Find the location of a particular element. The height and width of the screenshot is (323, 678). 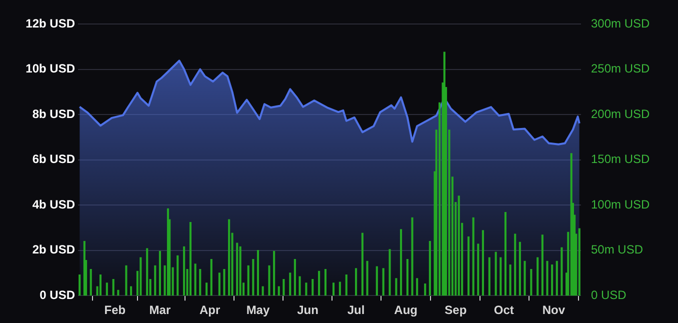

x-tick-label: Jun is located at coordinates (307, 310).